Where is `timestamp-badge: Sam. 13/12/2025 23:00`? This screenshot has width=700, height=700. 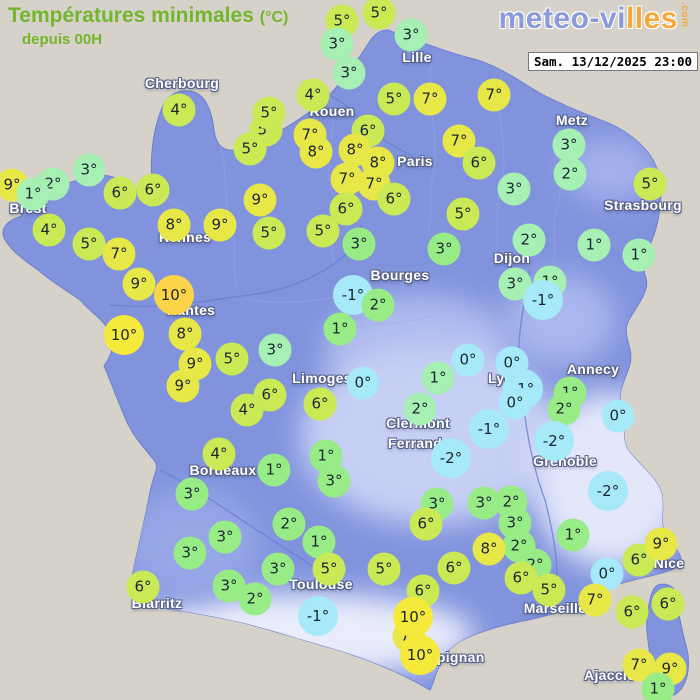 timestamp-badge: Sam. 13/12/2025 23:00 is located at coordinates (612, 61).